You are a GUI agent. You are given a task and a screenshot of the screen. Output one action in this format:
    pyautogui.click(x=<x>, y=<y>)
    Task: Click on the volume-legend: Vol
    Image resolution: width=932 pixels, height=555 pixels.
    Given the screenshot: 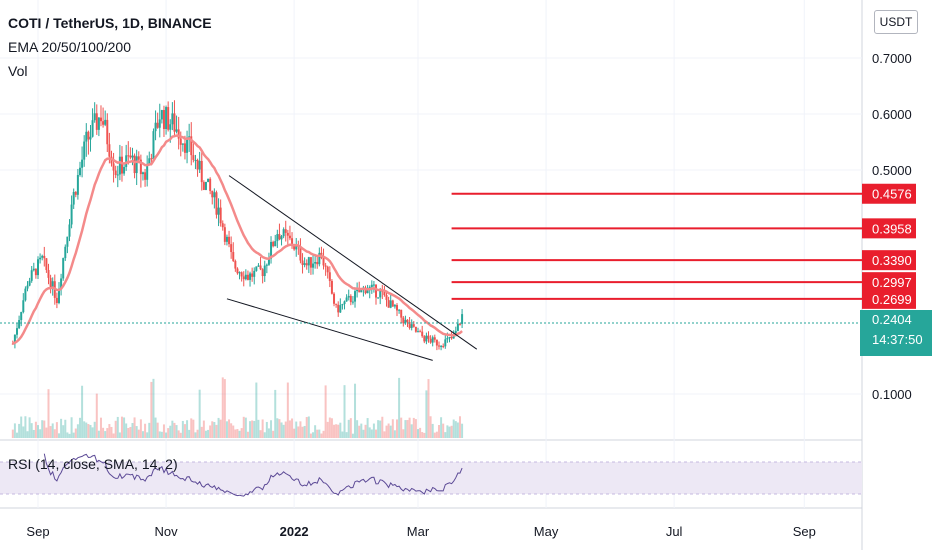 What is the action you would take?
    pyautogui.click(x=18, y=71)
    